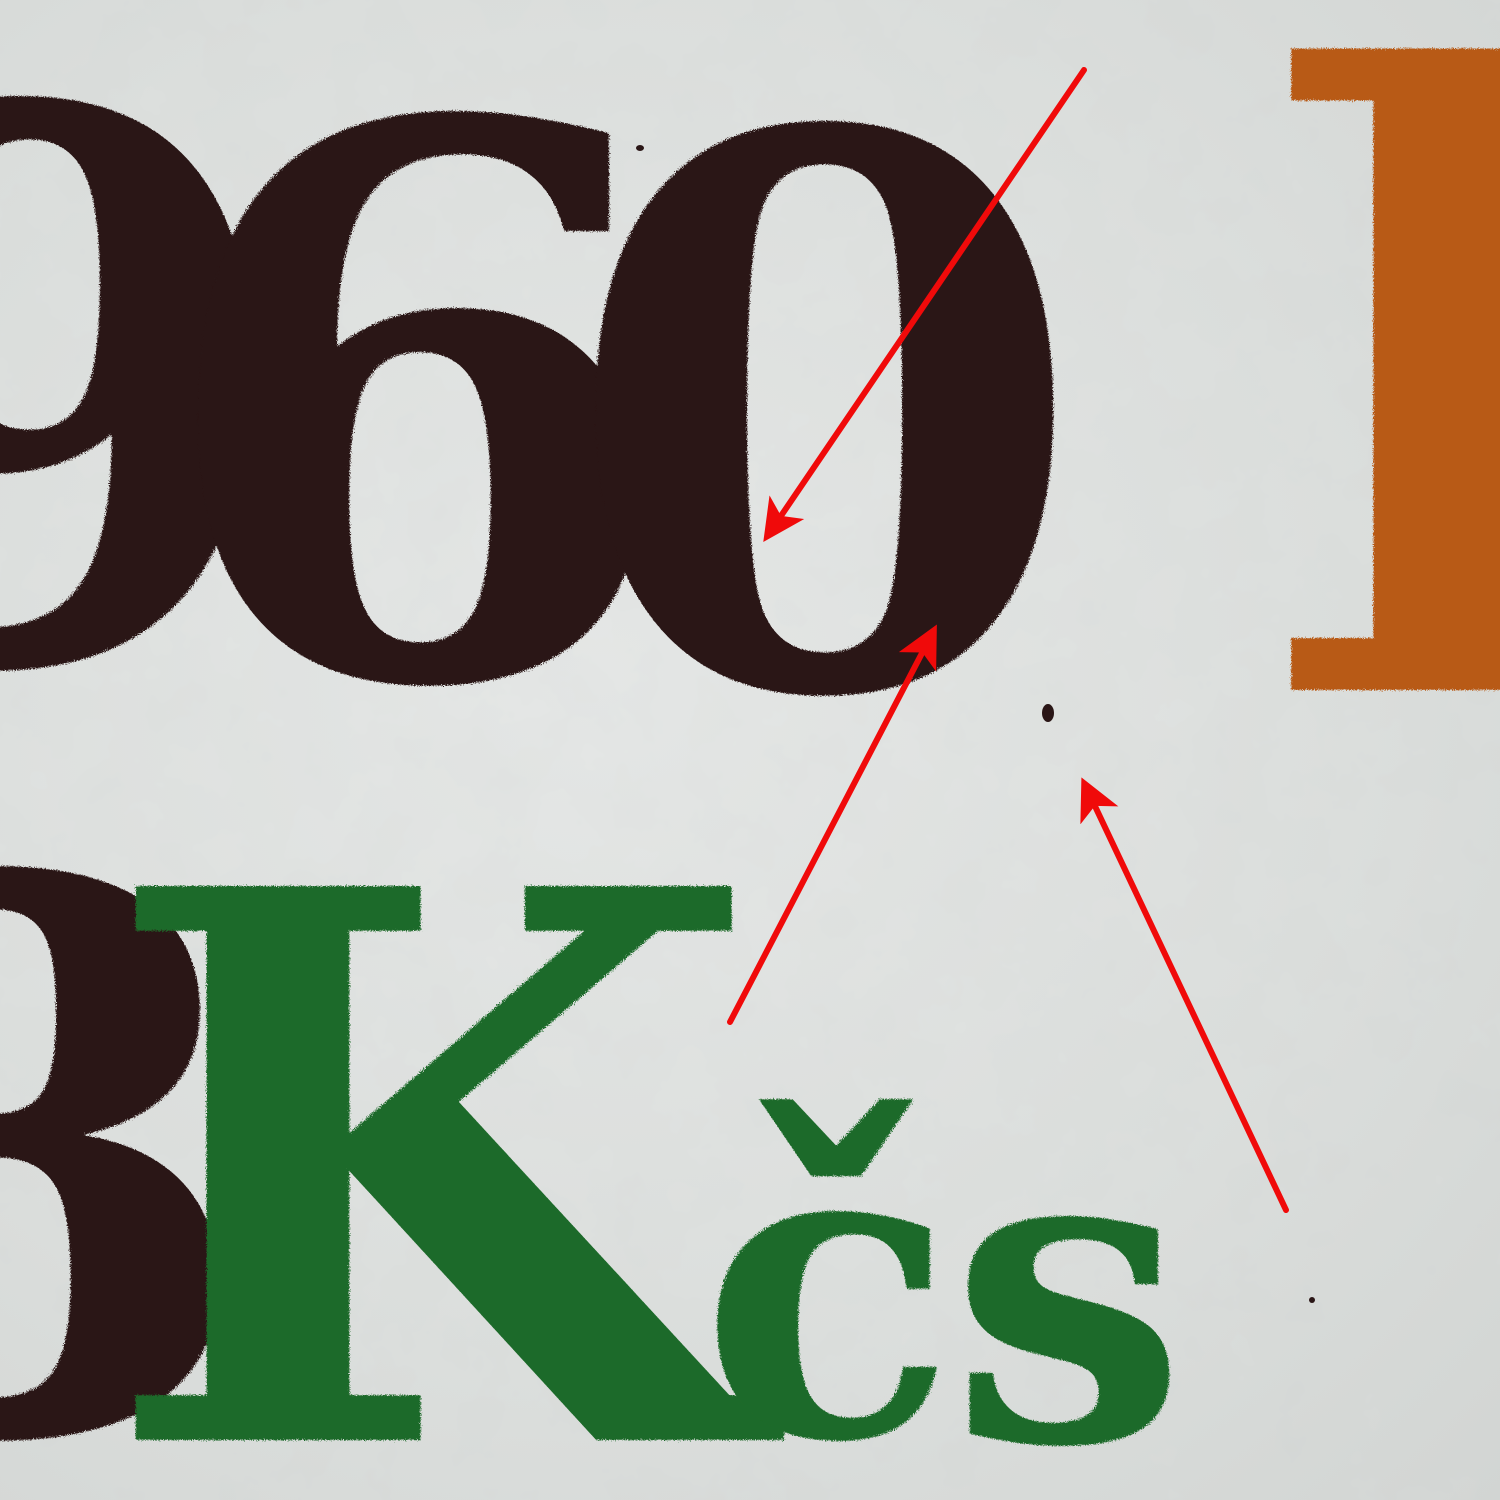  I want to click on orange-letter-e: E, so click(1375, 449).